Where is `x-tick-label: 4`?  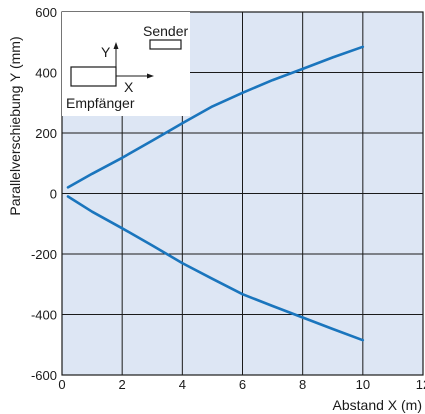
x-tick-label: 4 is located at coordinates (182, 384).